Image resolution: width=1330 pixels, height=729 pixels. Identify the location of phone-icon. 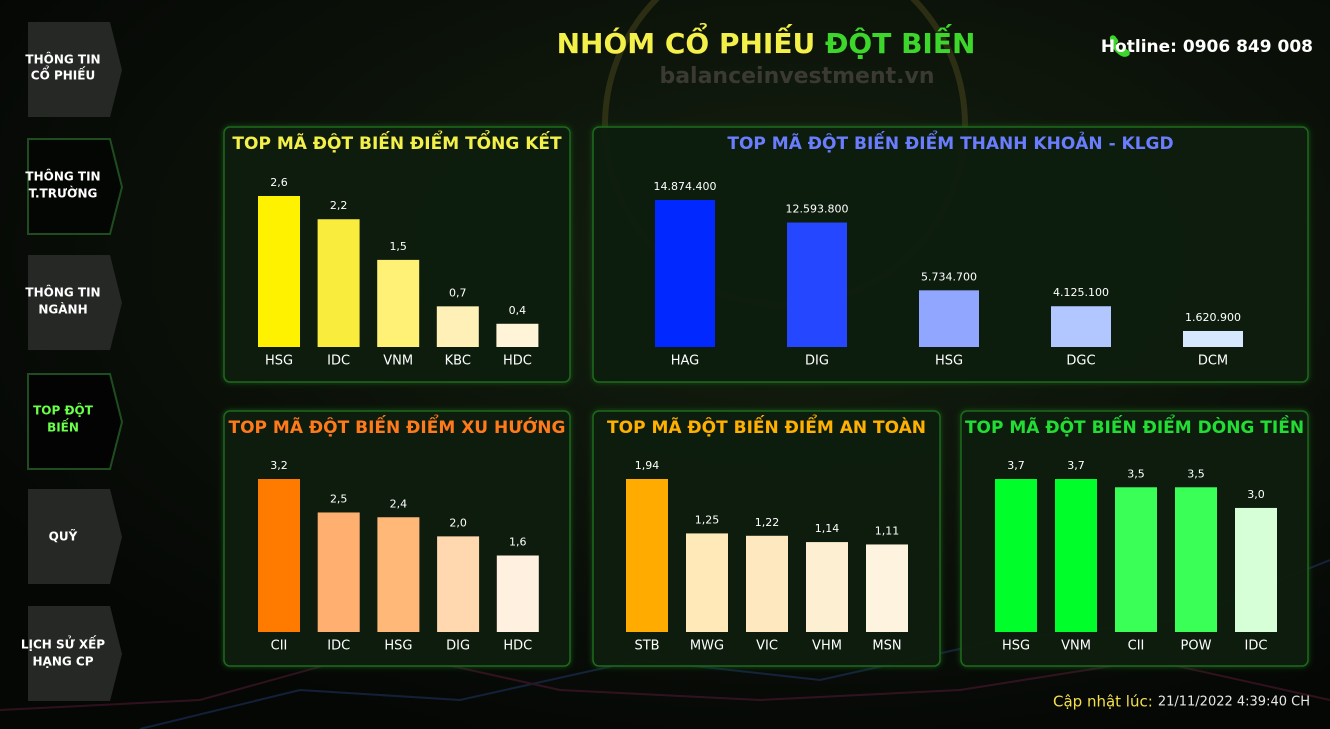
(1119, 46).